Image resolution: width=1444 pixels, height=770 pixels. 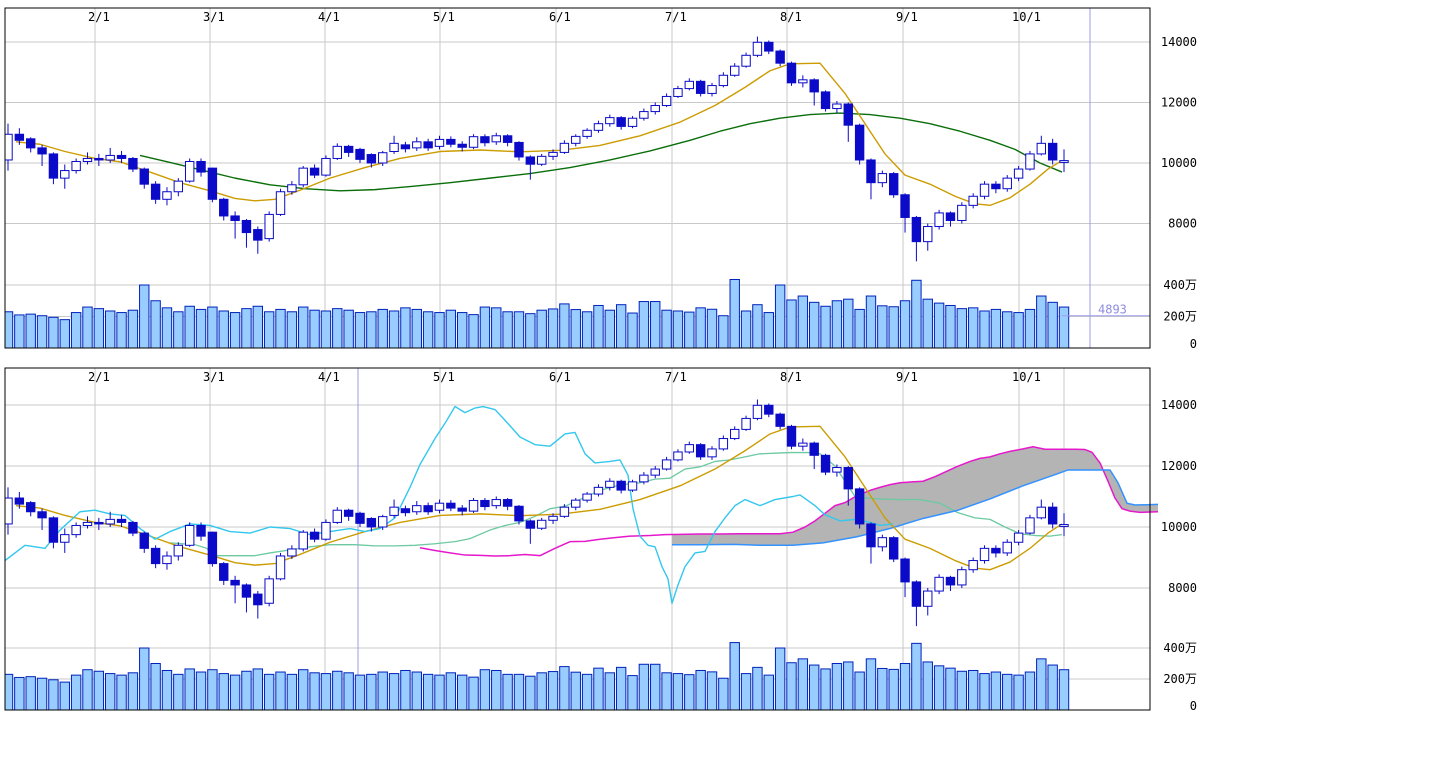 What do you see at coordinates (1182, 588) in the screenshot?
I see `price-tick-label: 8000` at bounding box center [1182, 588].